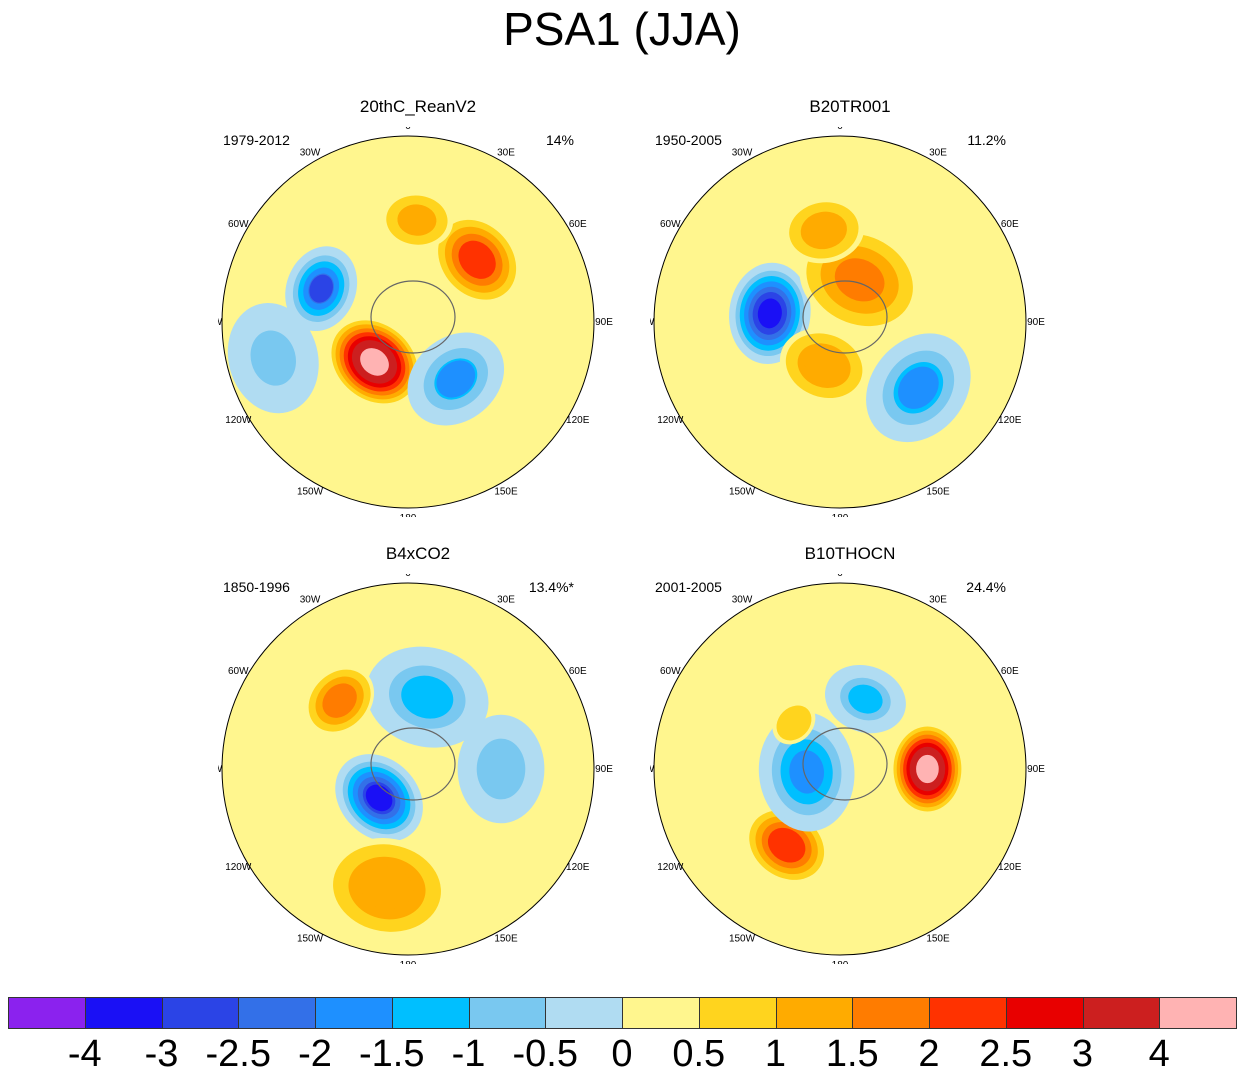 Image resolution: width=1244 pixels, height=1078 pixels. What do you see at coordinates (775, 1054) in the screenshot?
I see `colorbar-tick-label: 1` at bounding box center [775, 1054].